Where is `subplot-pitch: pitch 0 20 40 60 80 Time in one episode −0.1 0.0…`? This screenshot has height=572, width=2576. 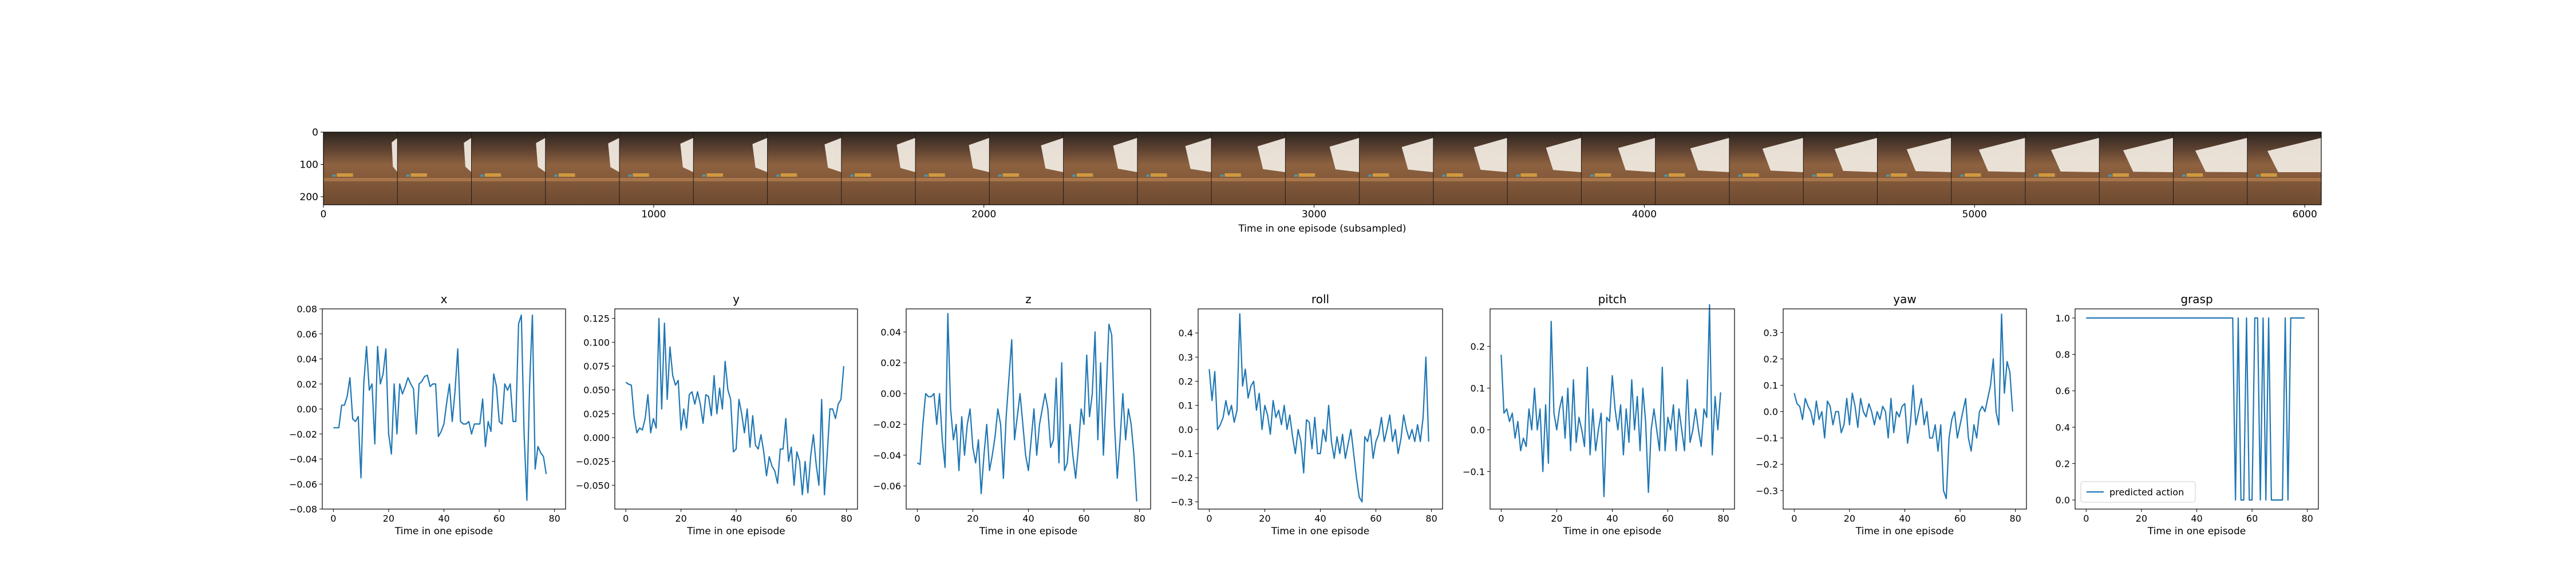 subplot-pitch: pitch 0 20 40 60 80 Time in one episode −0.1 0.0… is located at coordinates (1599, 414).